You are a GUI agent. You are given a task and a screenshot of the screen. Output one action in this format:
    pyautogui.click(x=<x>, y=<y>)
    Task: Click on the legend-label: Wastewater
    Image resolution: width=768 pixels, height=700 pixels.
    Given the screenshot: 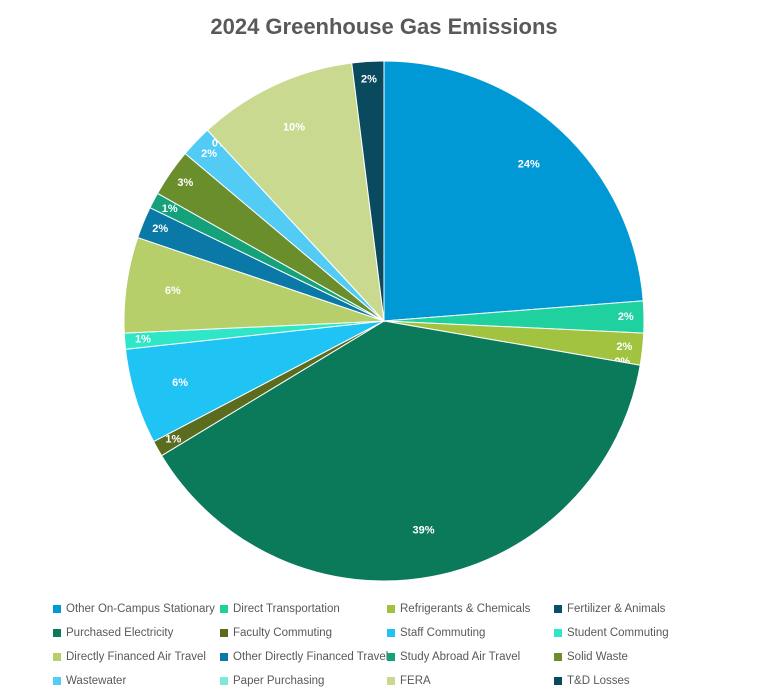 What is the action you would take?
    pyautogui.click(x=96, y=681)
    